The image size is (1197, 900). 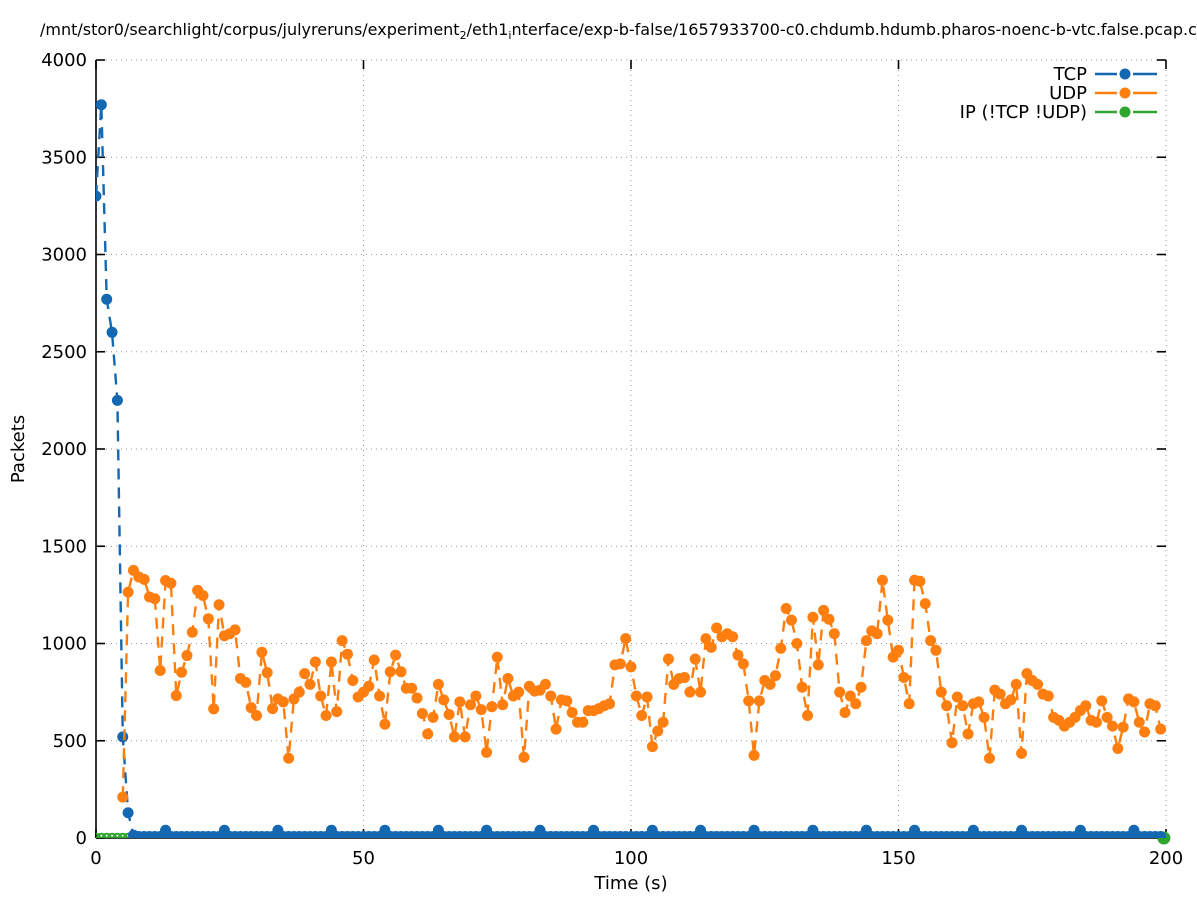 What do you see at coordinates (70, 741) in the screenshot?
I see `y-tick-label: 500` at bounding box center [70, 741].